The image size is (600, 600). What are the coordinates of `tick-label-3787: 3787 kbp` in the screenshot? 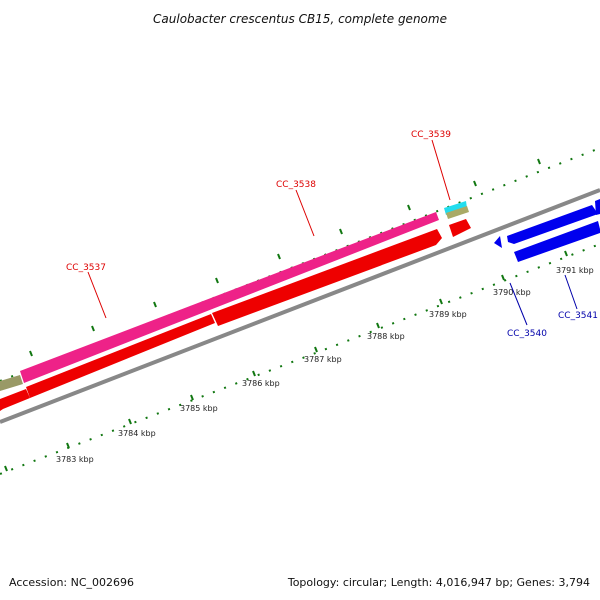 It's located at (323, 359).